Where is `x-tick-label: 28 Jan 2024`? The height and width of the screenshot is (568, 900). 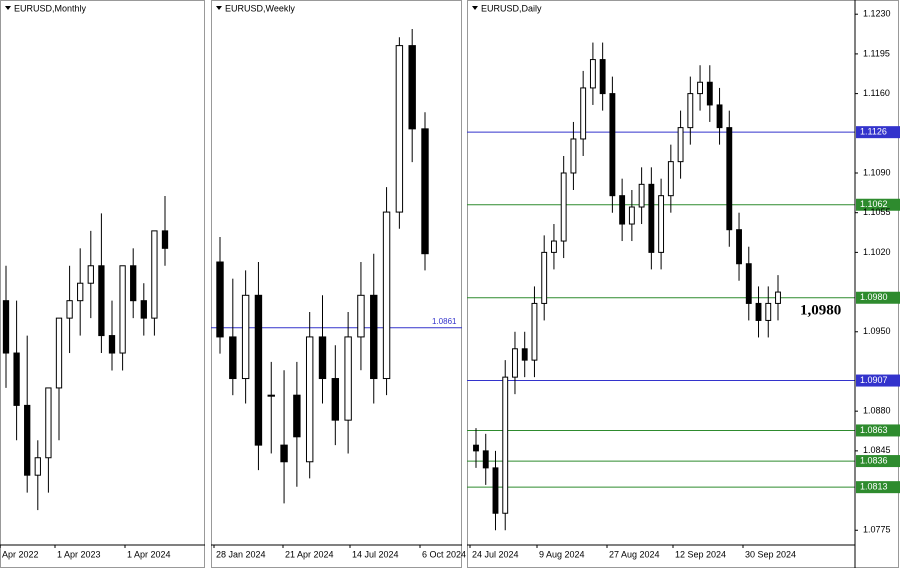
x-tick-label: 28 Jan 2024 is located at coordinates (241, 554).